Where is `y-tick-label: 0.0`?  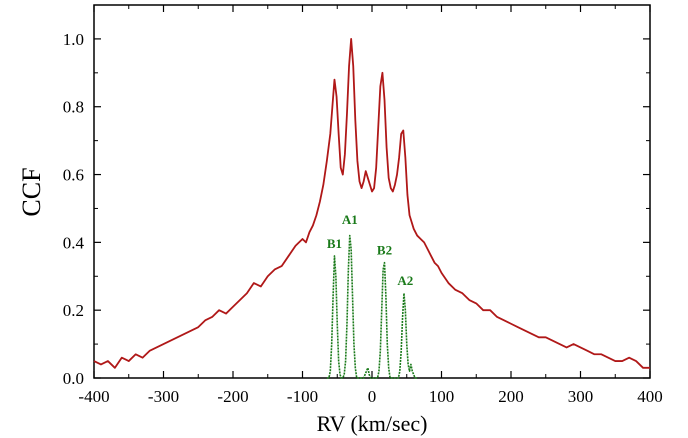
y-tick-label: 0.0 is located at coordinates (73, 378).